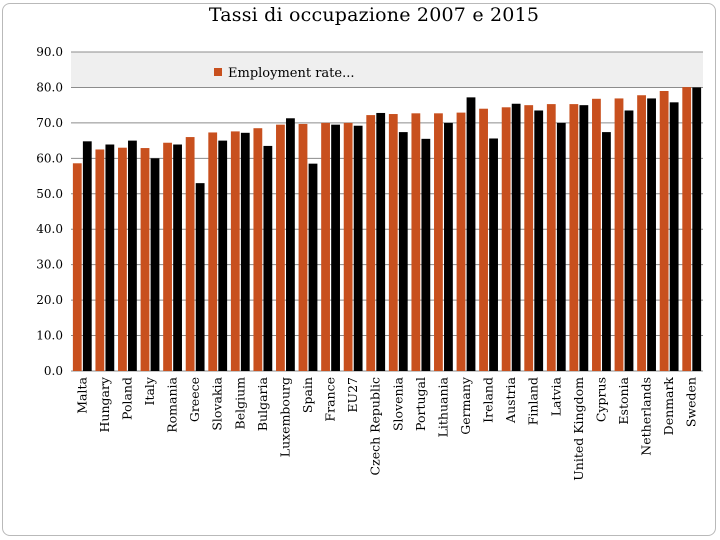  Describe the element at coordinates (49, 300) in the screenshot. I see `y-tick-label: 20.0` at that location.